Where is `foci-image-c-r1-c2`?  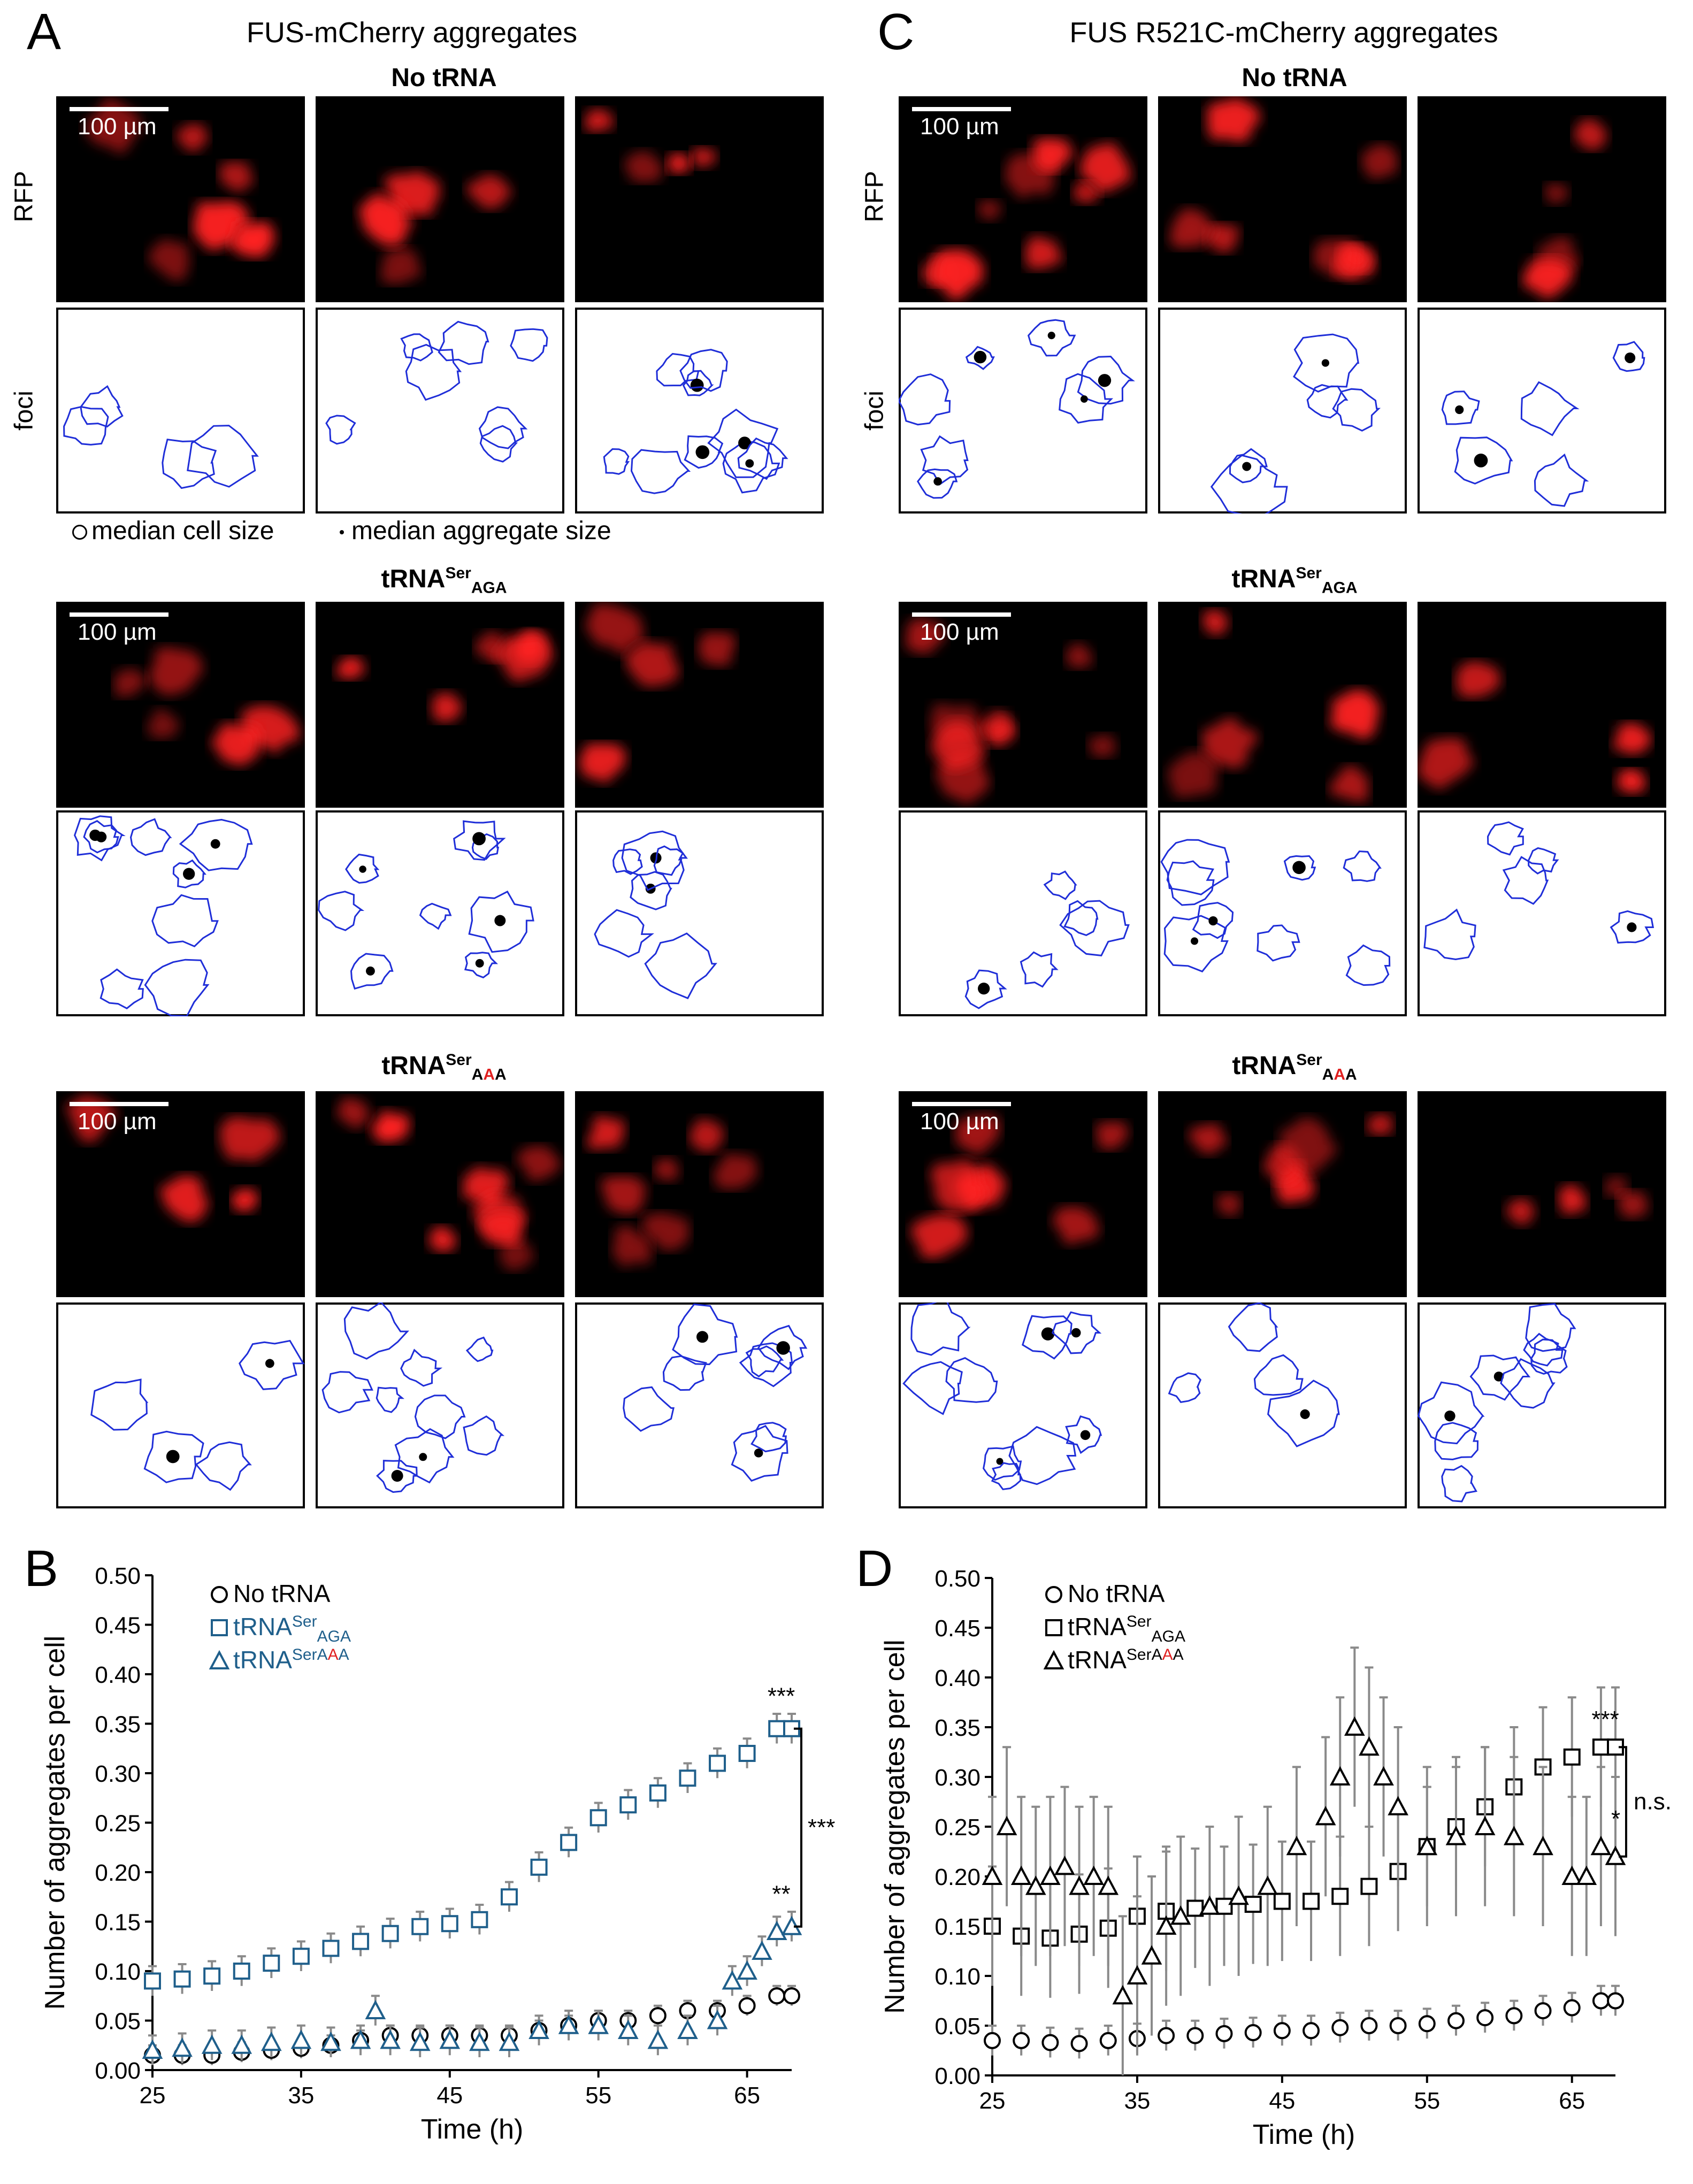
foci-image-c-r1-c2 is located at coordinates (1282, 411).